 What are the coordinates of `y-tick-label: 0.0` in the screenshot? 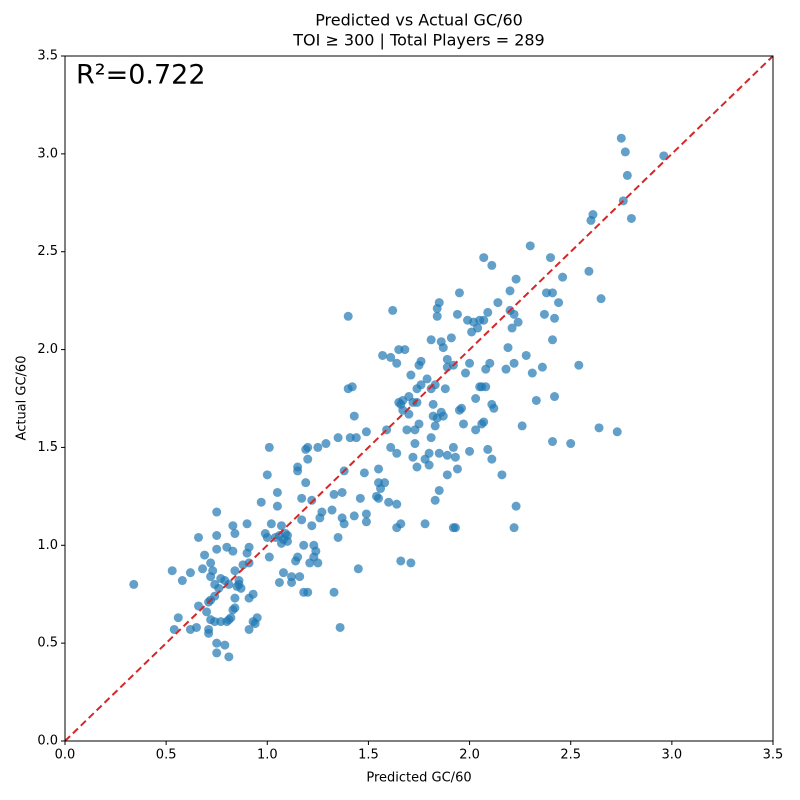 It's located at (47, 741).